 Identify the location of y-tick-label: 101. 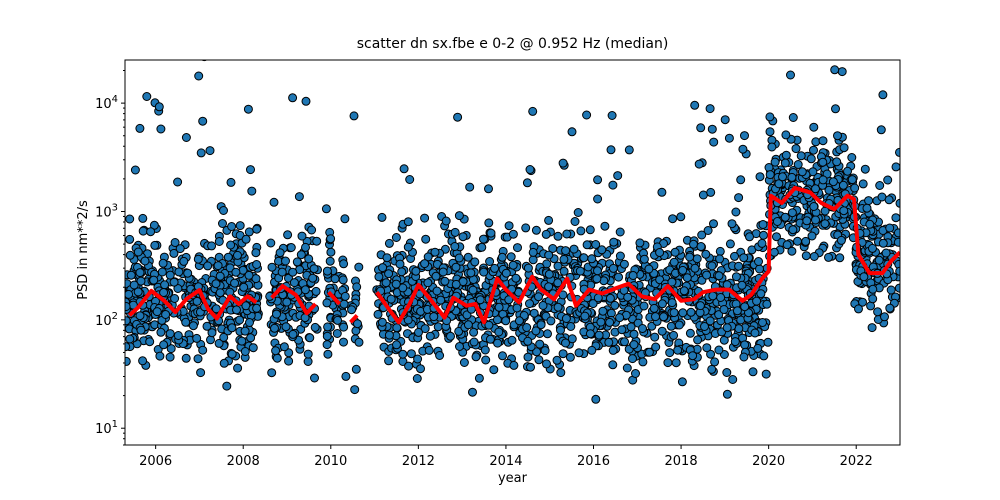
(106, 428).